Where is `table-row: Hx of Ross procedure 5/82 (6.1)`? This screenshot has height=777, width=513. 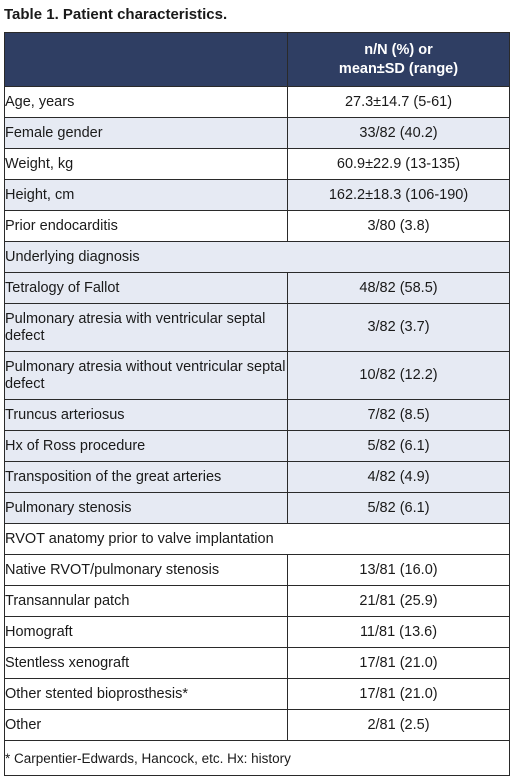
table-row: Hx of Ross procedure 5/82 (6.1) is located at coordinates (257, 446).